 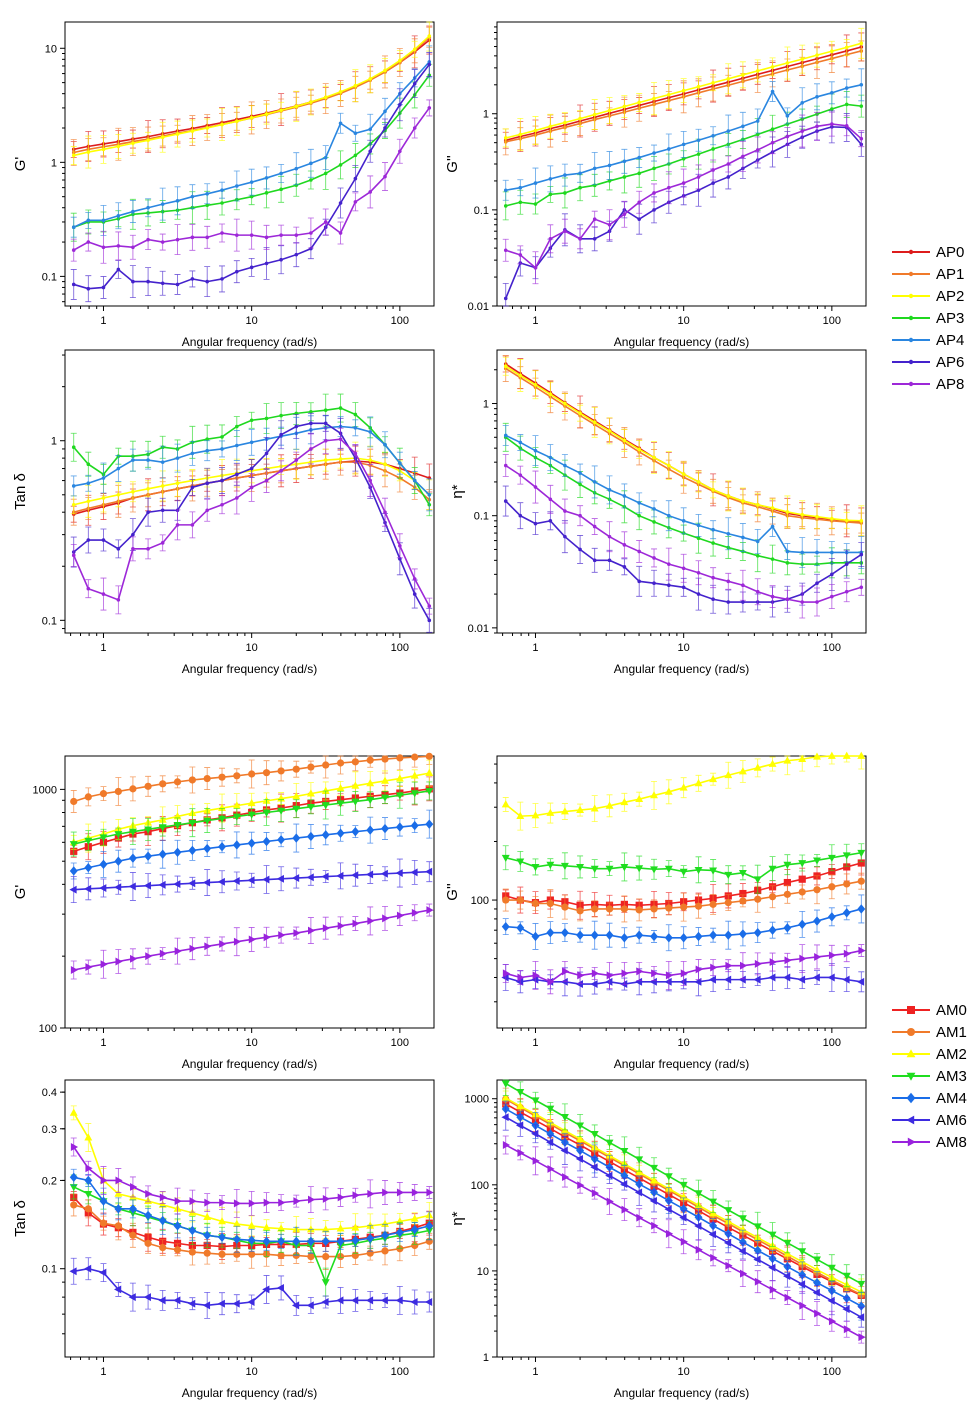 I want to click on legend-item-AP4: AP4, so click(x=928, y=340).